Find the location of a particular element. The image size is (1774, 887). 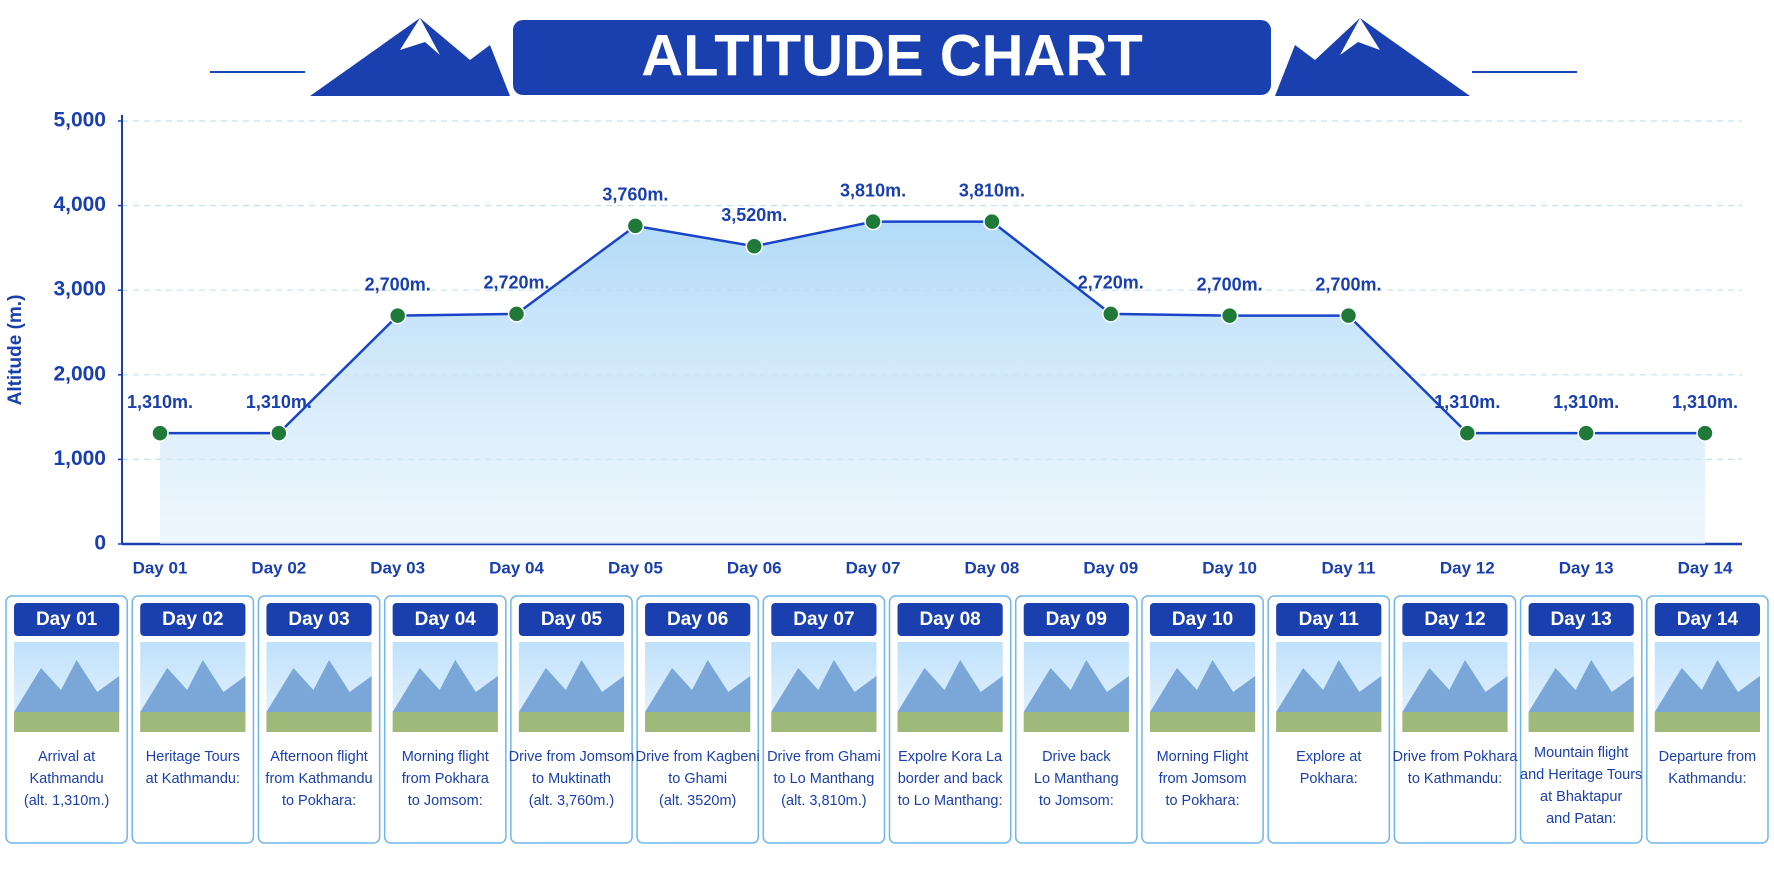

day-card: Day 11 Explore at Pokhara: is located at coordinates (1329, 719).